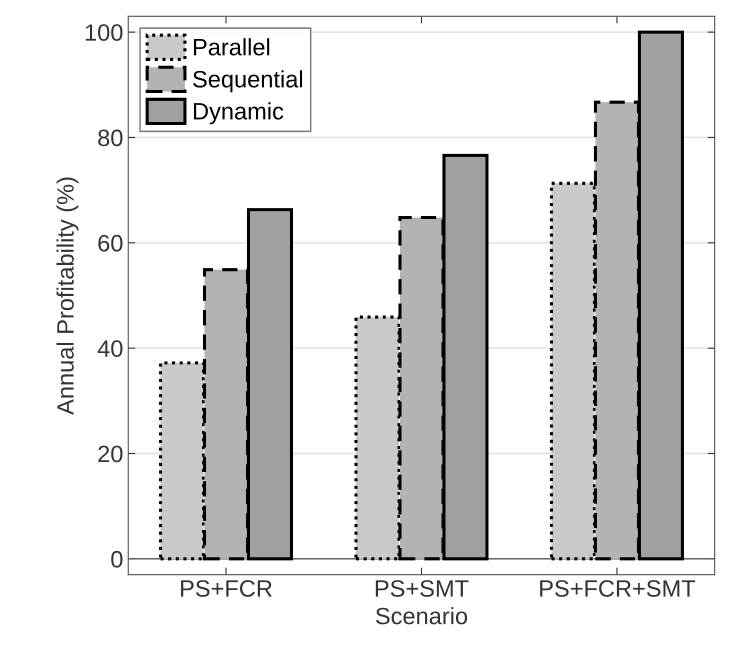  Describe the element at coordinates (110, 454) in the screenshot. I see `y-tick-label: 20` at that location.